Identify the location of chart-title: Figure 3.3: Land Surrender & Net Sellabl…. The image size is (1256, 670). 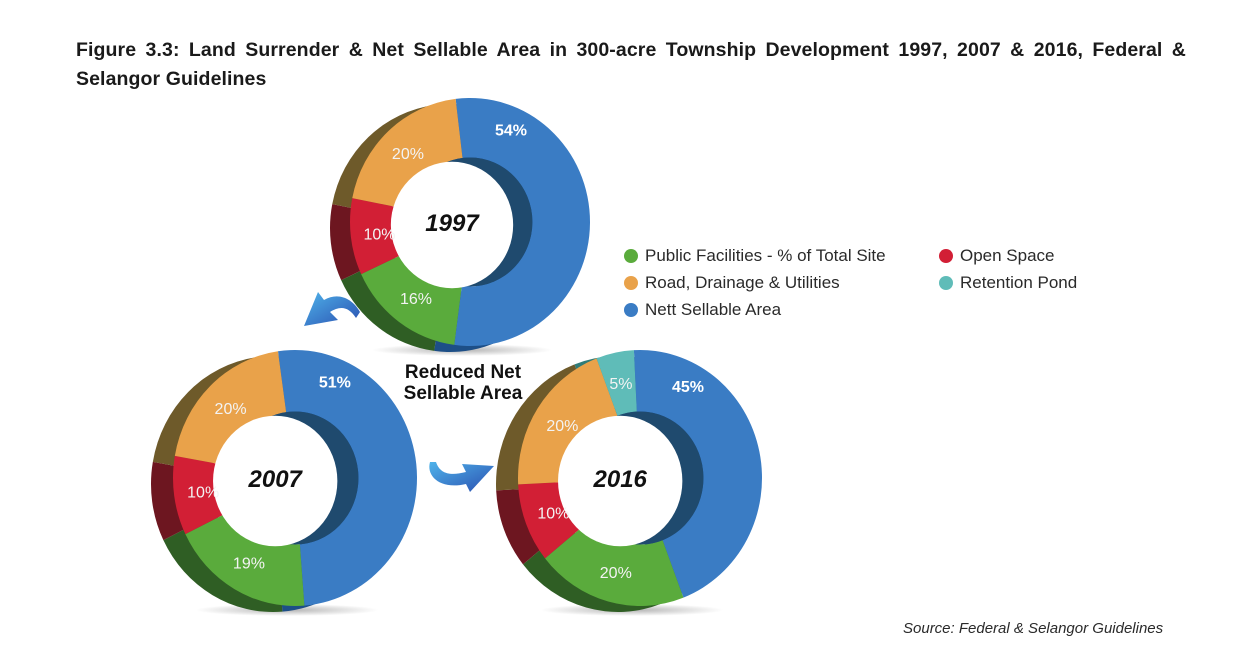
(631, 64).